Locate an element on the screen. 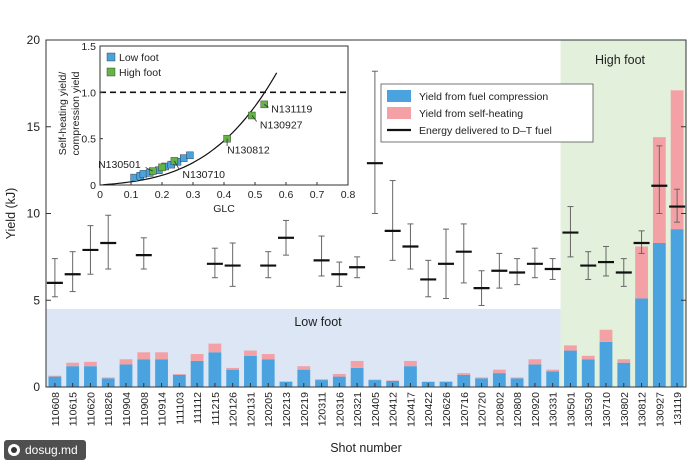  watermark: dosug.md is located at coordinates (45, 450).